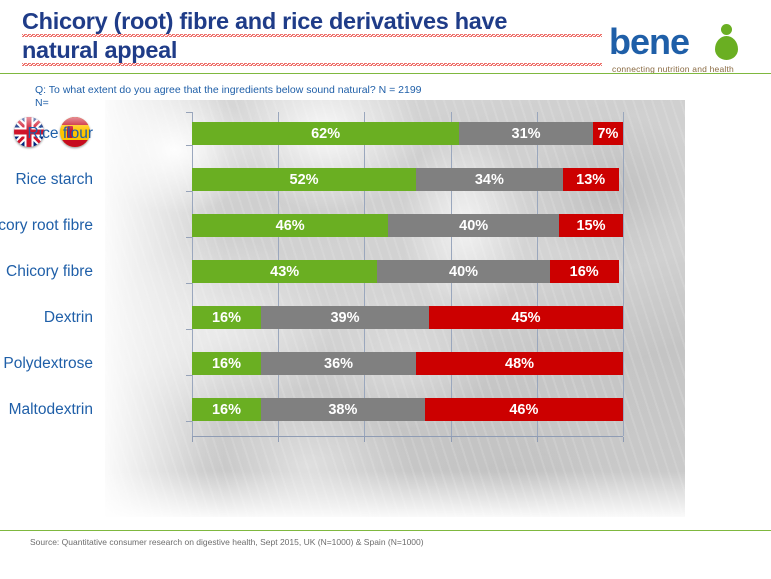 The width and height of the screenshot is (771, 579). What do you see at coordinates (304, 179) in the screenshot?
I see `bar-segment-agree: 52%` at bounding box center [304, 179].